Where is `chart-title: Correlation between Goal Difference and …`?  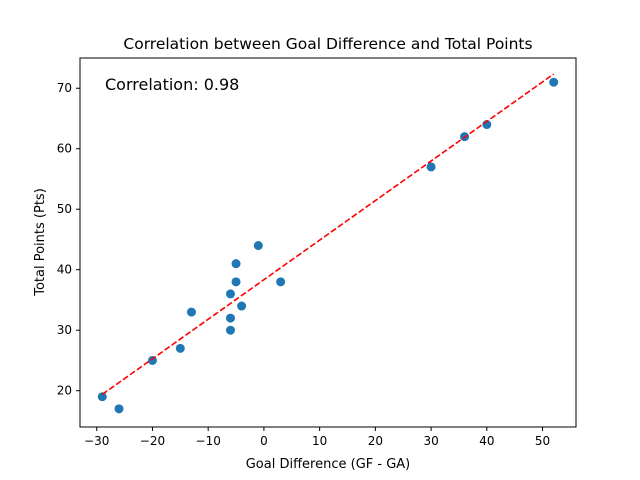 chart-title: Correlation between Goal Difference and … is located at coordinates (327, 44).